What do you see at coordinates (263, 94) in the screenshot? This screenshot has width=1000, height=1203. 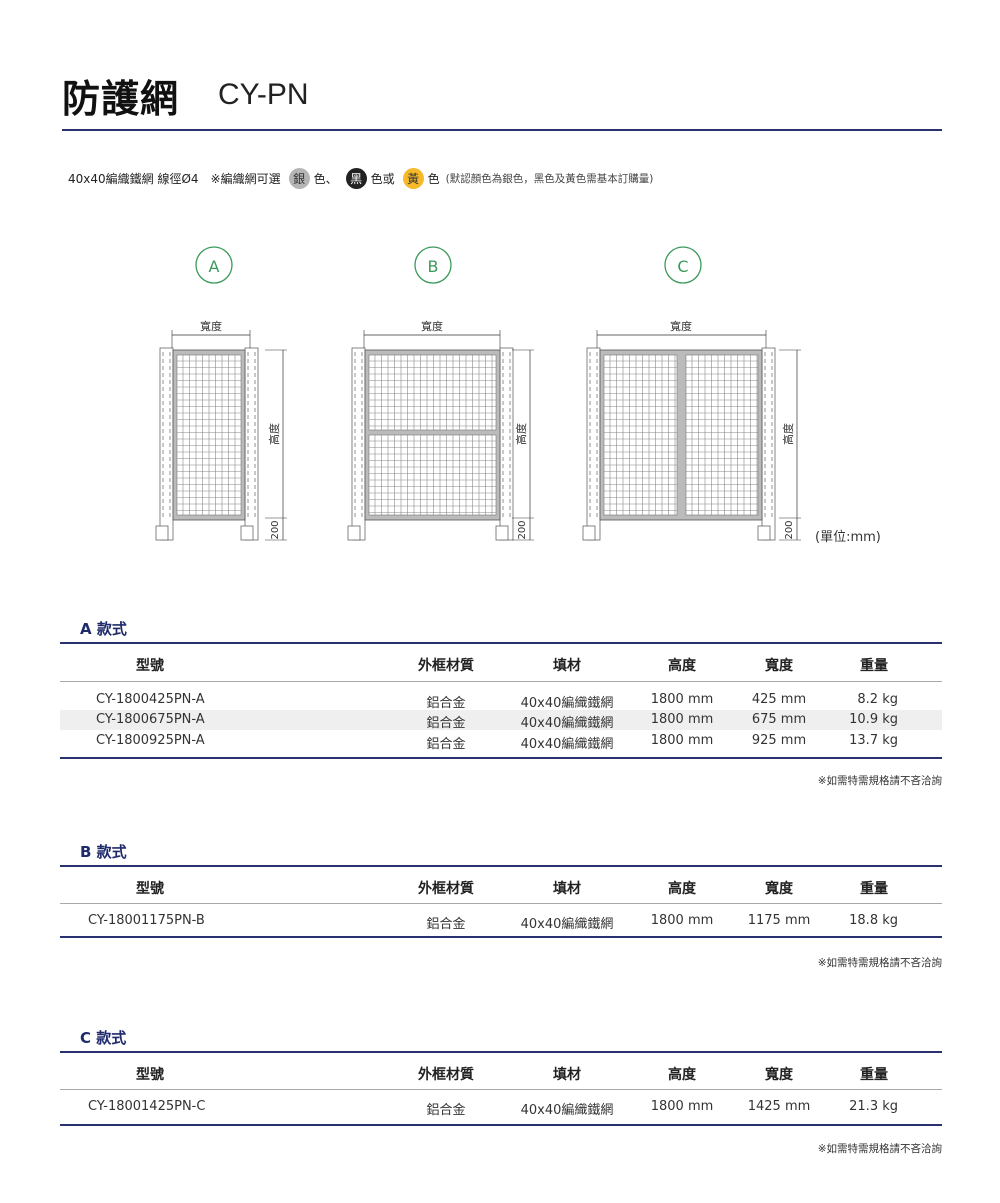 I see `product-code: CY-PN` at bounding box center [263, 94].